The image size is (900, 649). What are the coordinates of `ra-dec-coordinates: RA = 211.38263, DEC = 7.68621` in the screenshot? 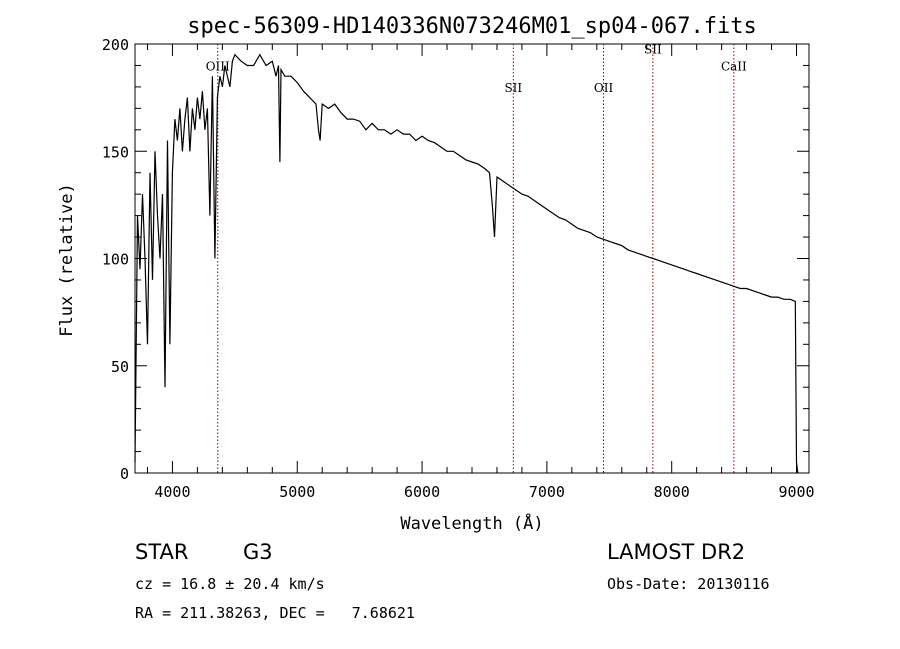 It's located at (275, 613).